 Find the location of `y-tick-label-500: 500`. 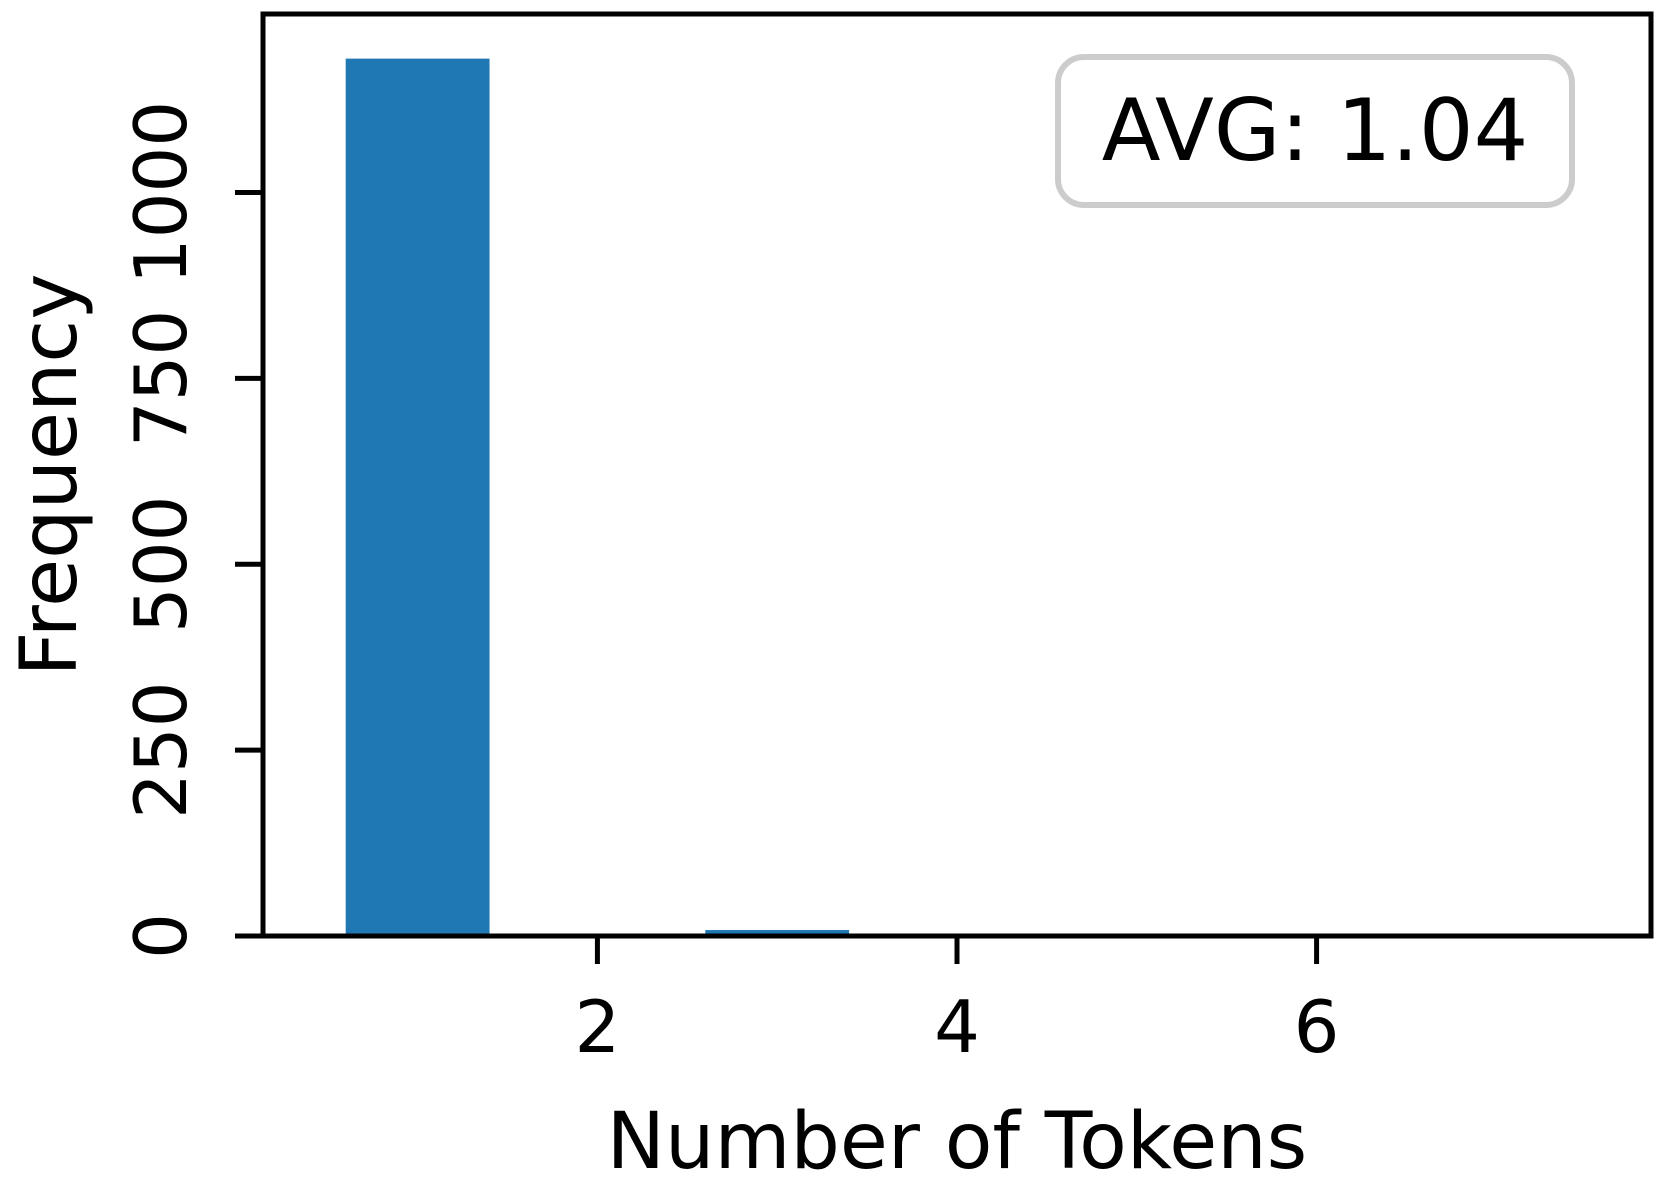

y-tick-label-500: 500 is located at coordinates (161, 564).